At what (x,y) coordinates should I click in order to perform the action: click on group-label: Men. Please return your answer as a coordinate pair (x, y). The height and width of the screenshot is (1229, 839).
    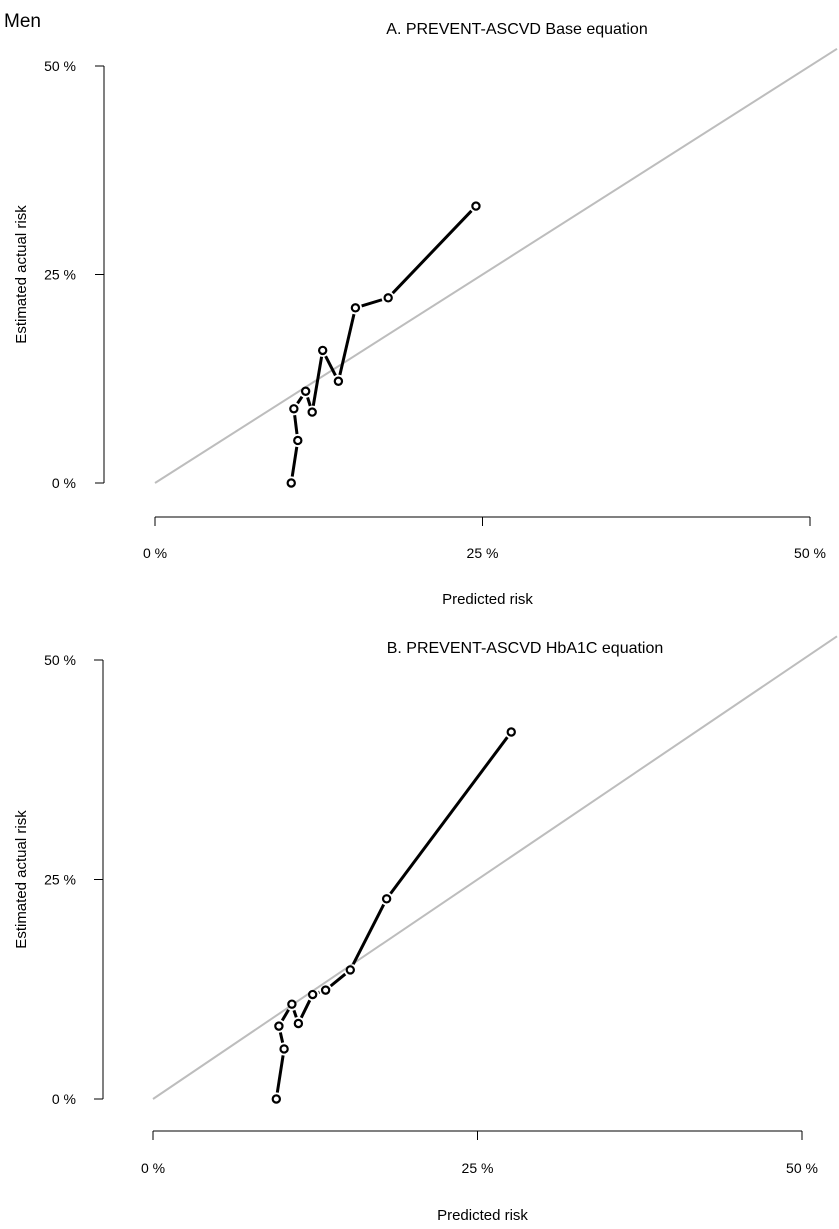
    Looking at the image, I should click on (22, 21).